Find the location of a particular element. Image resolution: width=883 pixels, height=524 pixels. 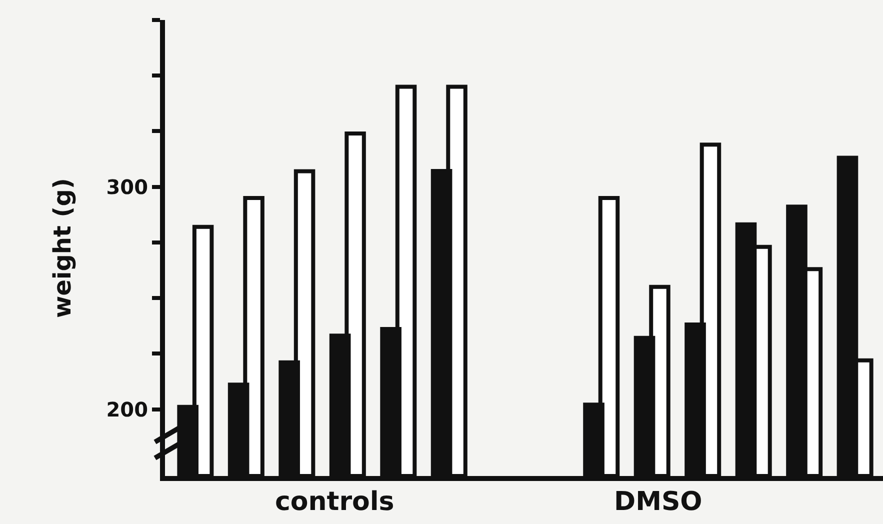

y-tick-label: 200 is located at coordinates (127, 409).